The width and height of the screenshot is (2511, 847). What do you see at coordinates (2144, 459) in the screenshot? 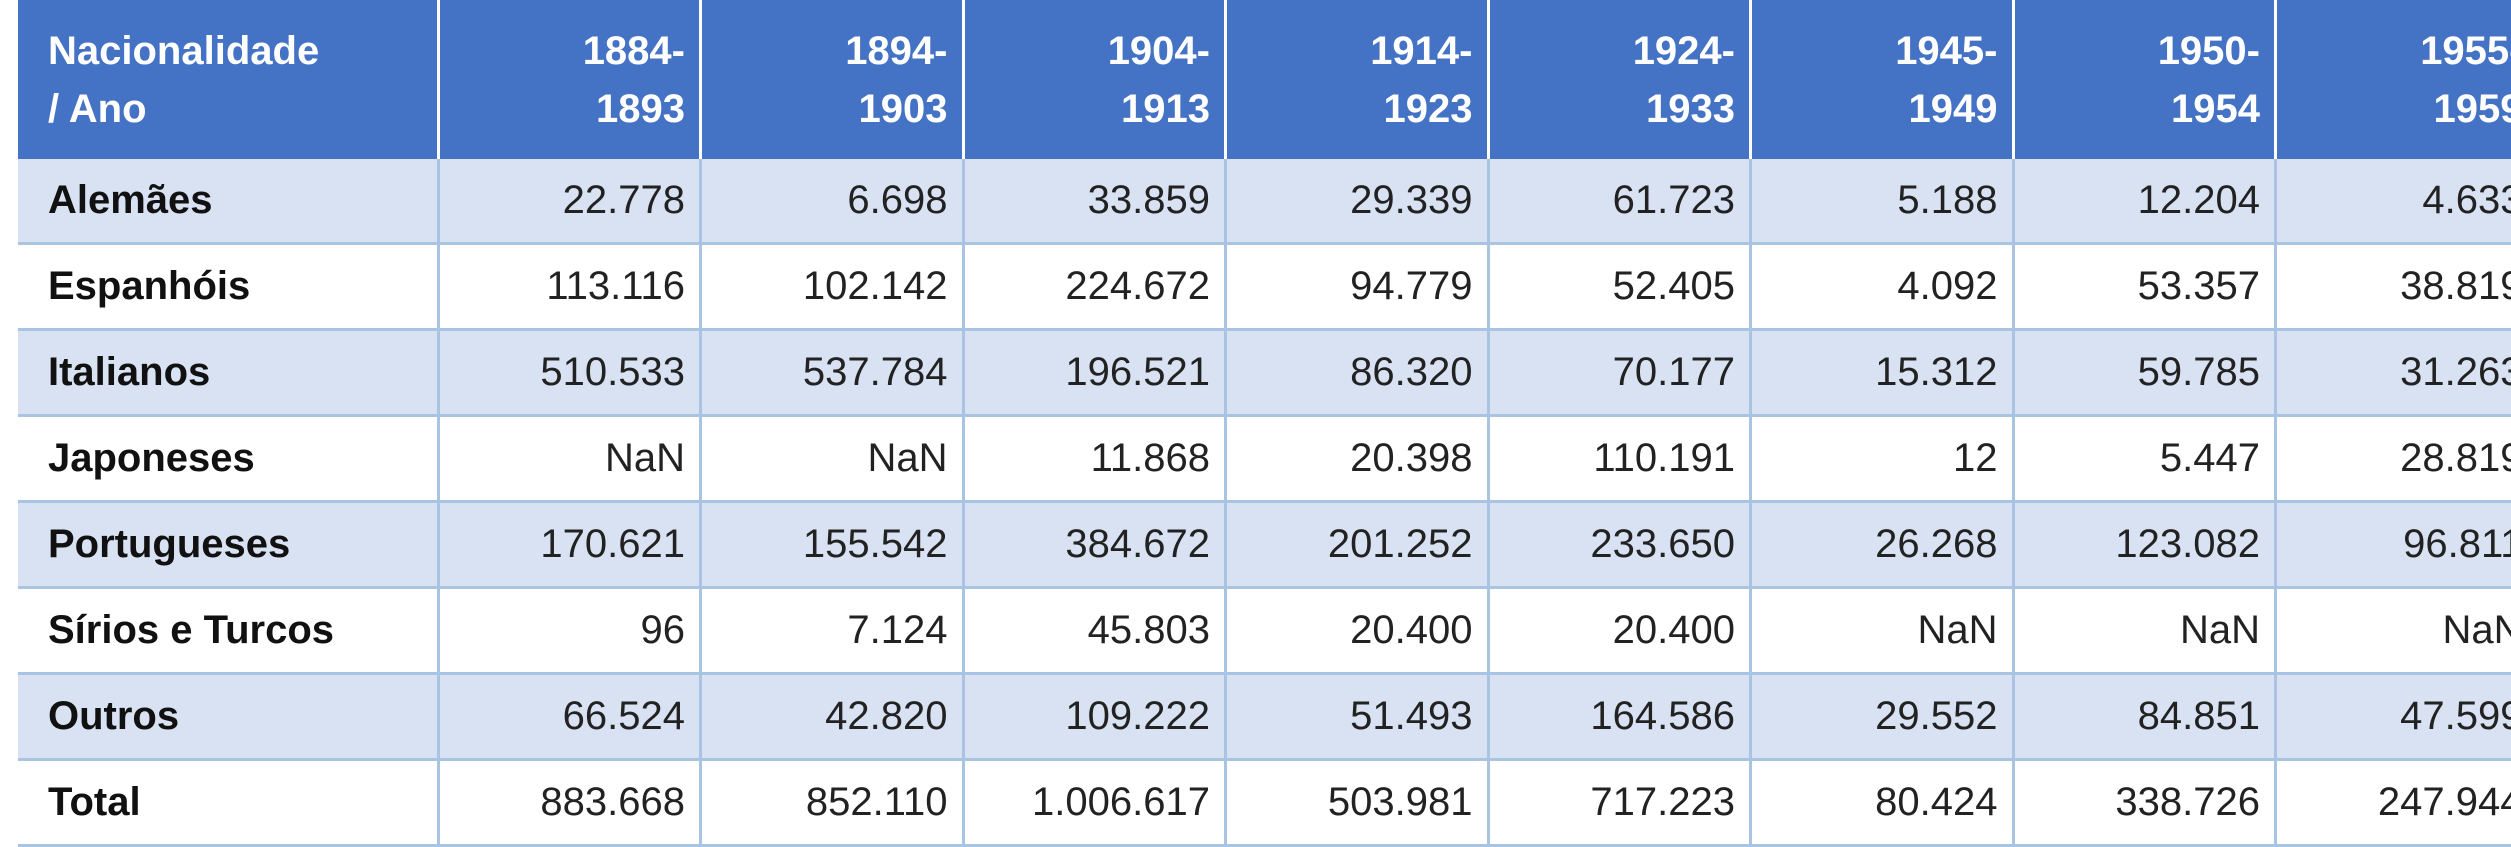
I see `table-cell: 5.447` at bounding box center [2144, 459].